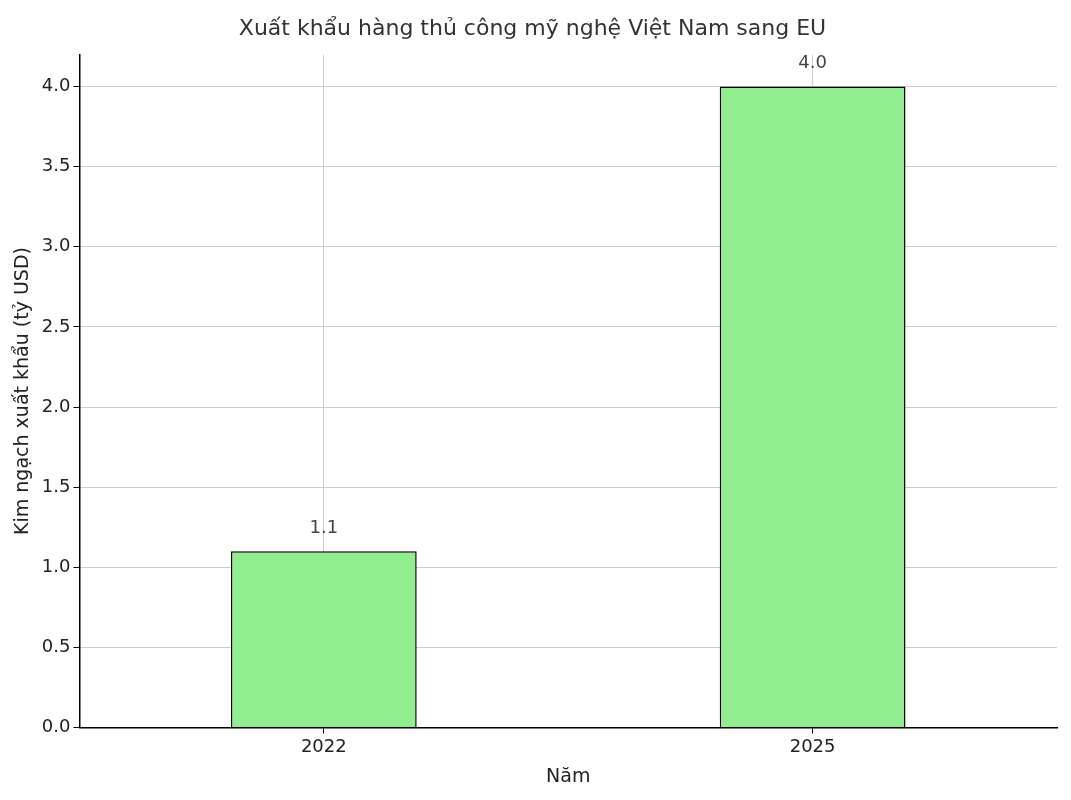 This screenshot has height=800, width=1071. What do you see at coordinates (532, 27) in the screenshot?
I see `chart-title: Xuất khẩu hàng thủ công mỹ nghệ Việt Nam sang EU` at bounding box center [532, 27].